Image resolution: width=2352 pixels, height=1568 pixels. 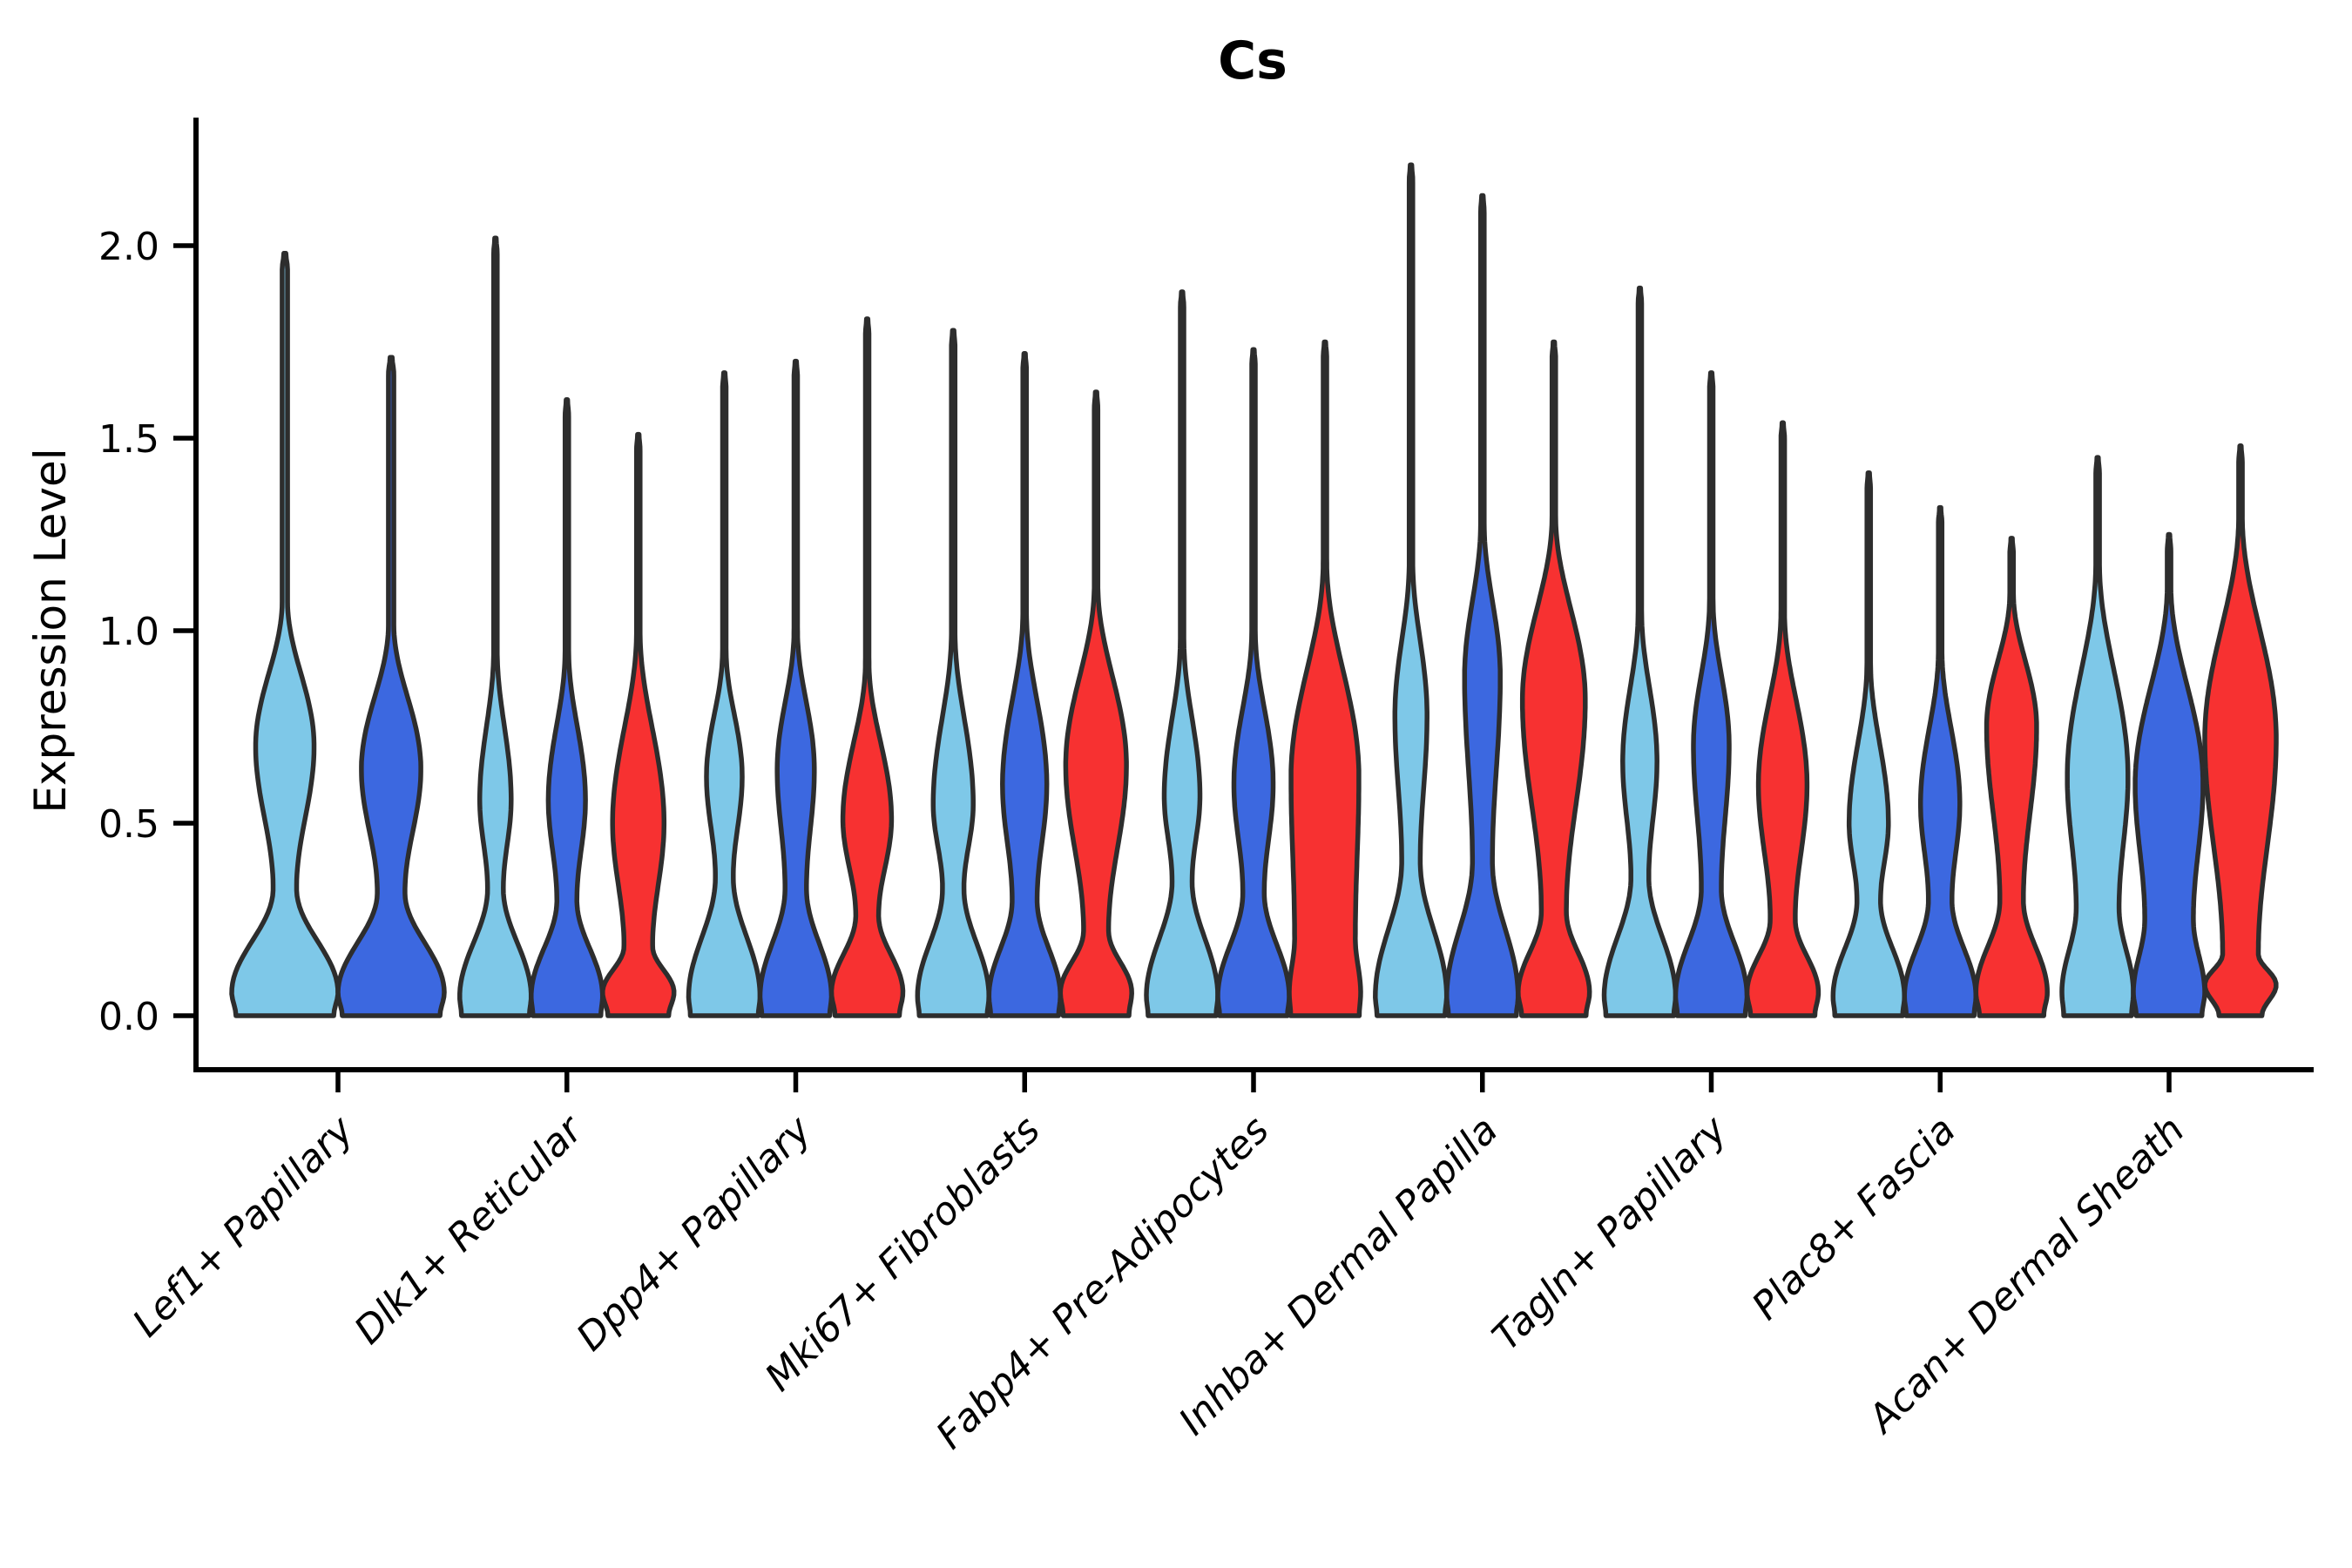 I want to click on violin-lef1-series1, so click(x=285, y=634).